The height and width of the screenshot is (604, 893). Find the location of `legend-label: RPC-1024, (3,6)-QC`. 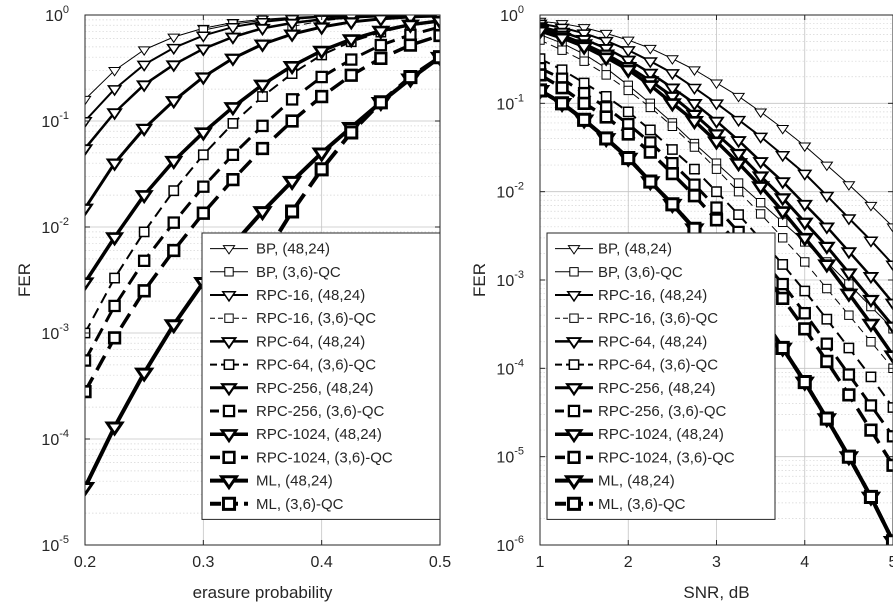

legend-label: RPC-1024, (3,6)-QC is located at coordinates (666, 457).